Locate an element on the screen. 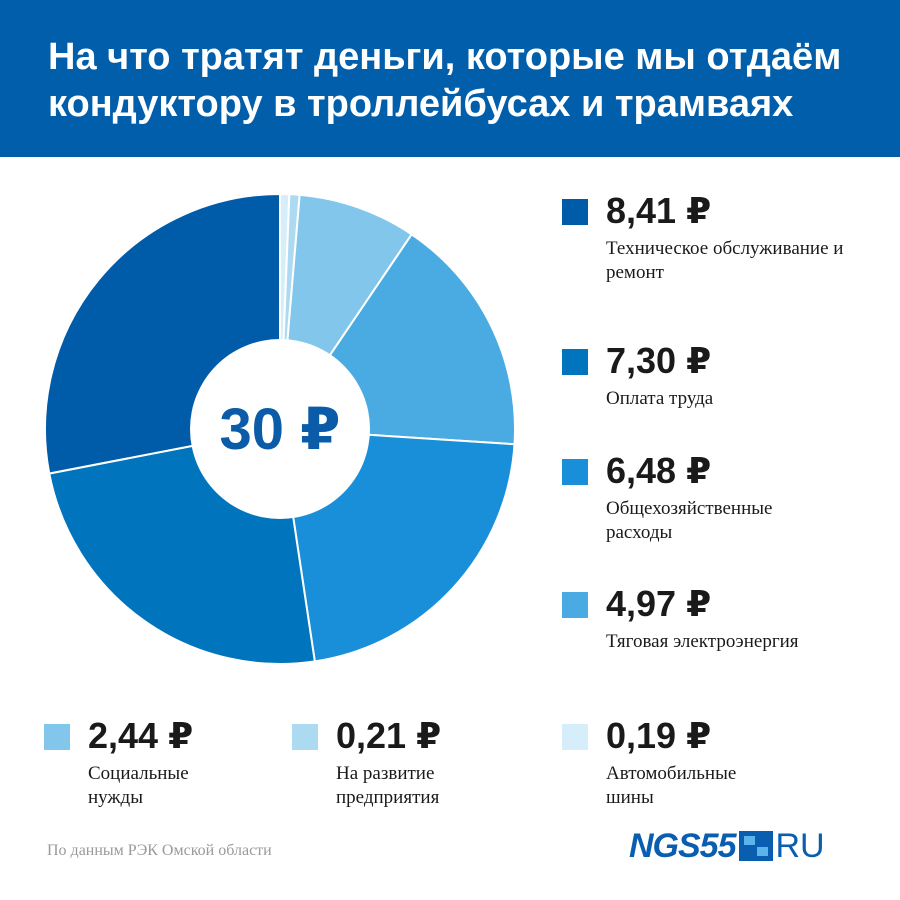 Image resolution: width=900 pixels, height=900 pixels. logo-domain: RU is located at coordinates (800, 845).